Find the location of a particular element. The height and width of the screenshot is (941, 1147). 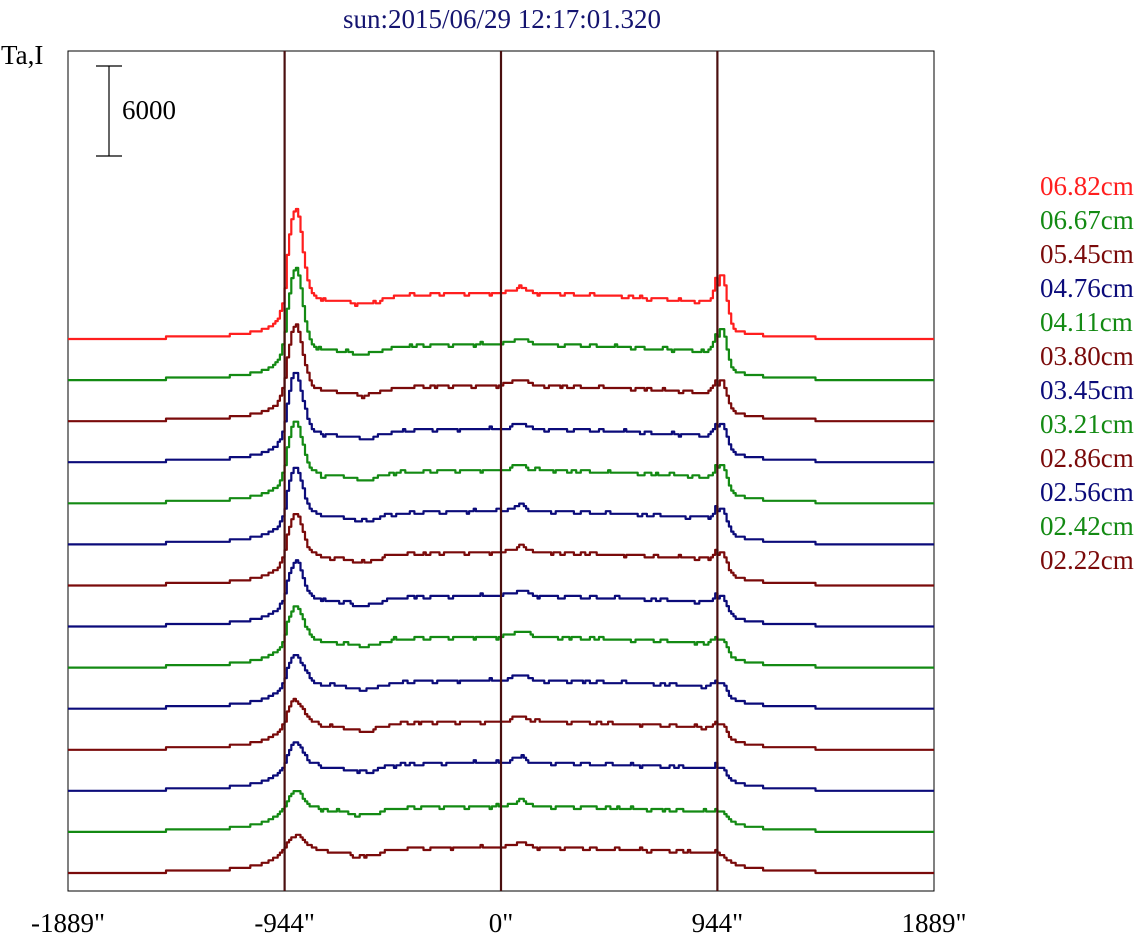

x-tick-label-3: 944" is located at coordinates (718, 923).